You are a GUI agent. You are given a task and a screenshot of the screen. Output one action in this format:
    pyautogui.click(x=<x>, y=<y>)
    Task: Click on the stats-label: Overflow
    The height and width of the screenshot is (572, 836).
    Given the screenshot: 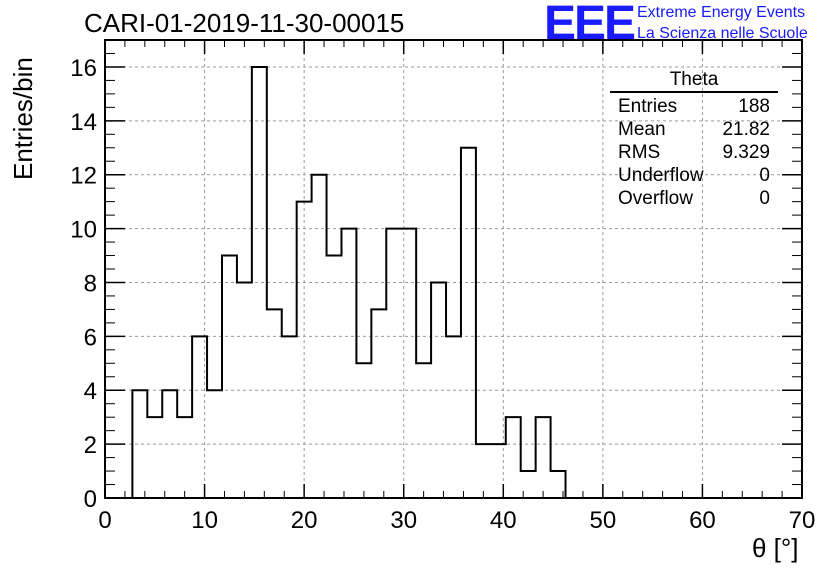 What is the action you would take?
    pyautogui.click(x=655, y=198)
    